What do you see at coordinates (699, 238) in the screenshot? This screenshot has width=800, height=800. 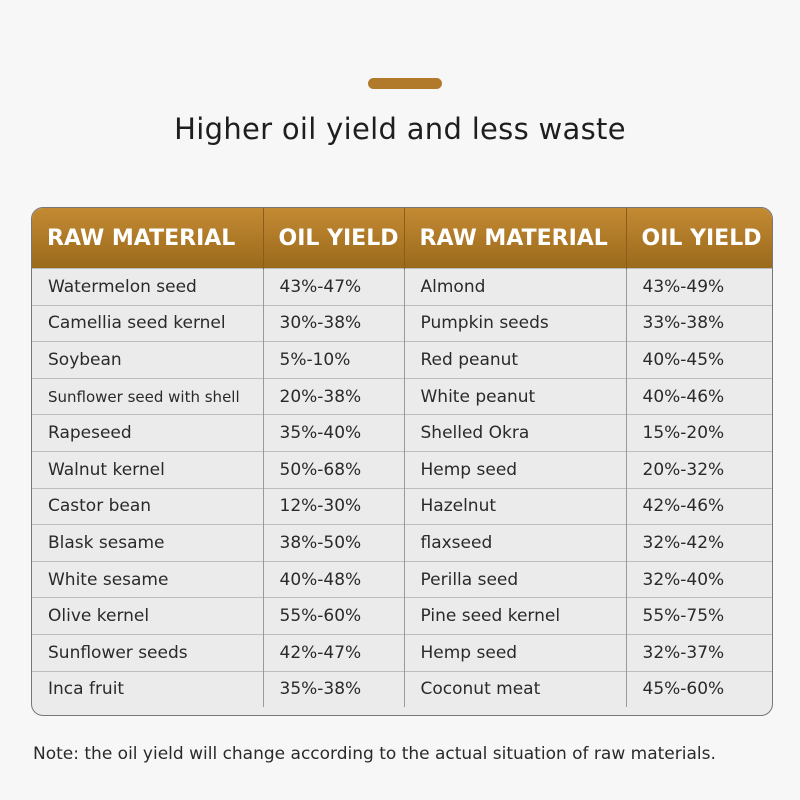 I see `header-oil-yield-2: OIL YIELD` at bounding box center [699, 238].